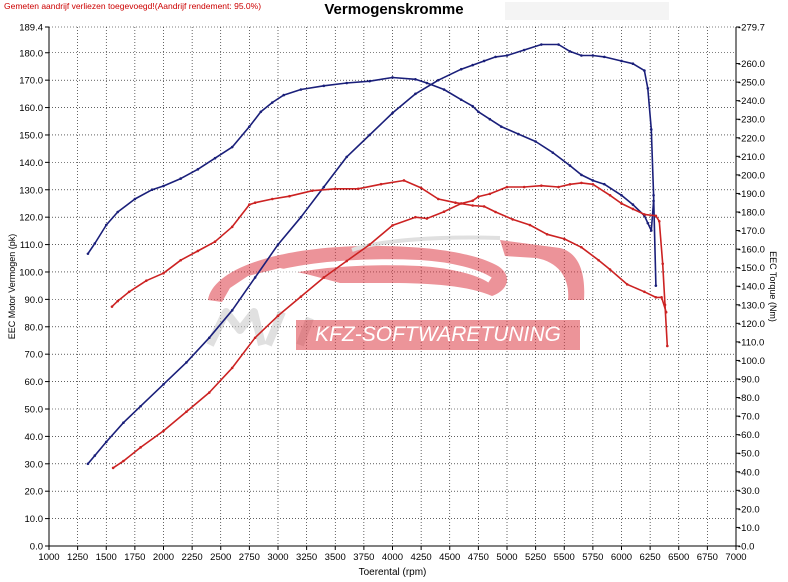 The width and height of the screenshot is (788, 582). What do you see at coordinates (751, 157) in the screenshot?
I see `y2-tick-label: -210.0` at bounding box center [751, 157].